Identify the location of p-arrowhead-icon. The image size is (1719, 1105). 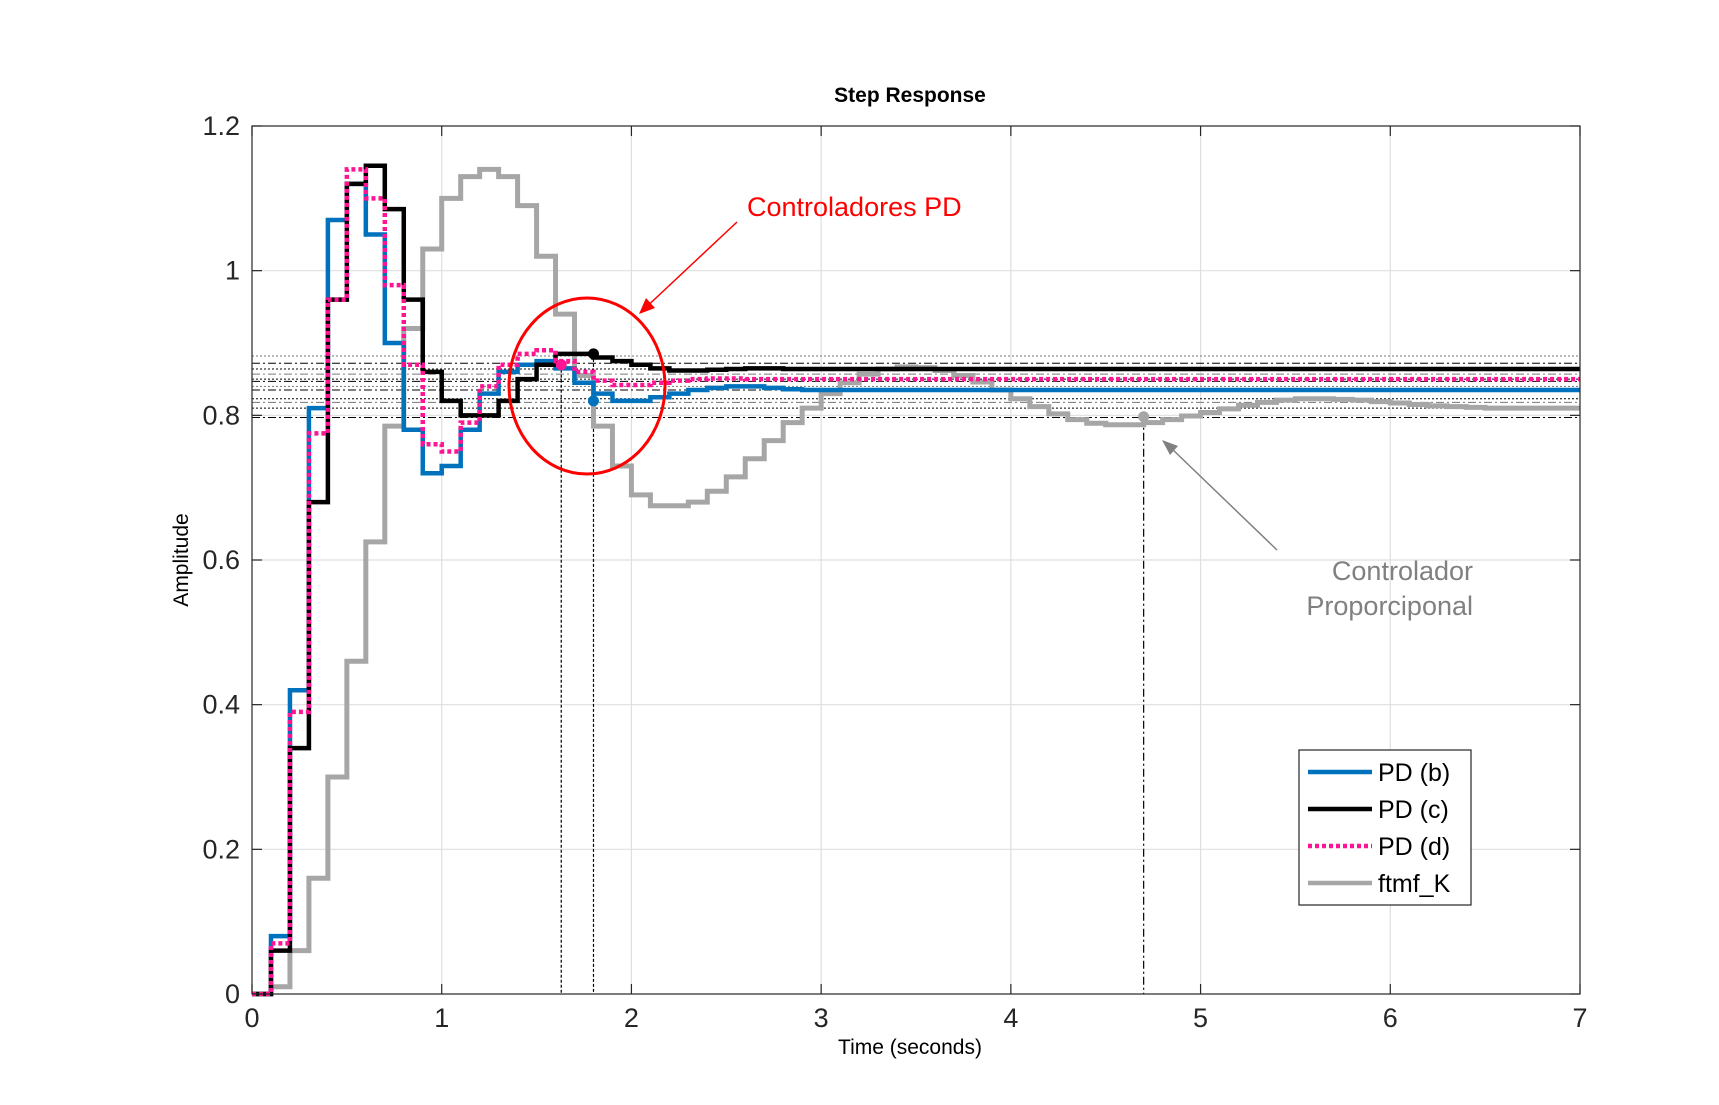
(1170, 447).